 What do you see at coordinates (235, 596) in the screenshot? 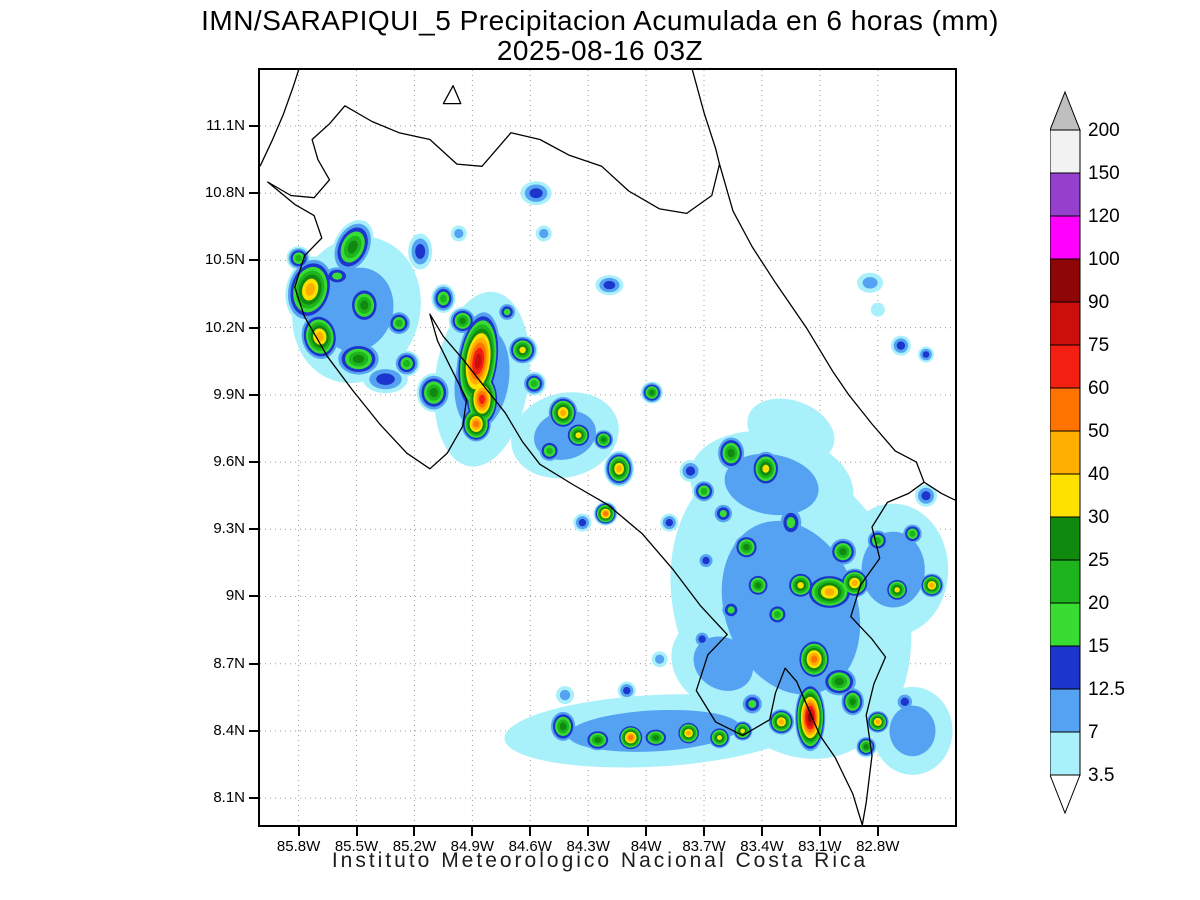
I see `lat-tick-label: 9N` at bounding box center [235, 596].